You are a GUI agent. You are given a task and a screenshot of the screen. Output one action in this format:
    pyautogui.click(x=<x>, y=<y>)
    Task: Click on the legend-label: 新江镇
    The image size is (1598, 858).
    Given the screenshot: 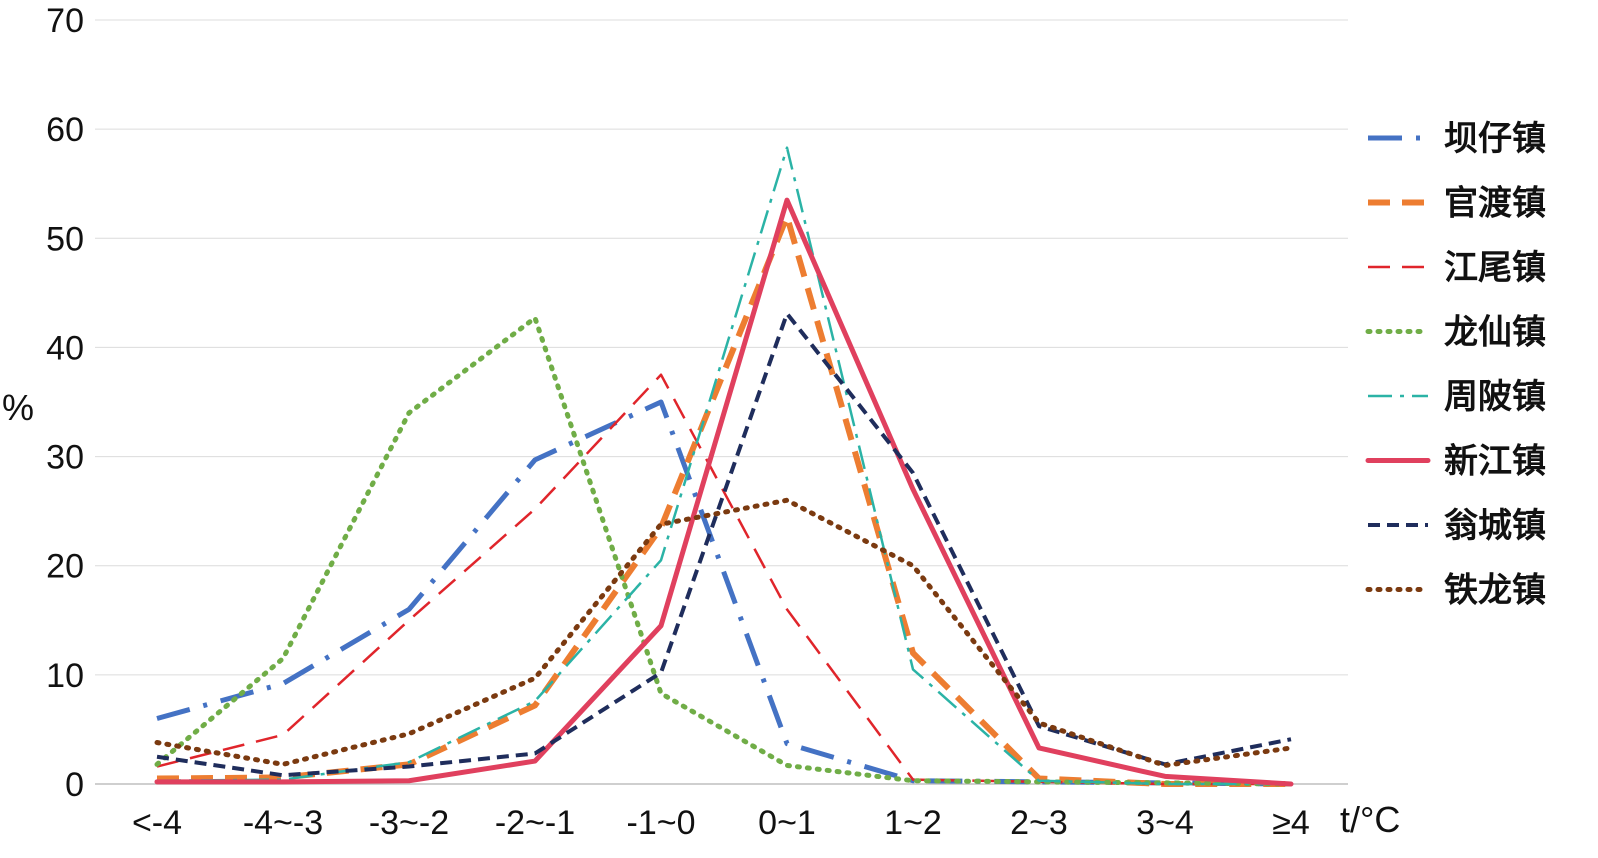 What is the action you would take?
    pyautogui.click(x=1495, y=462)
    